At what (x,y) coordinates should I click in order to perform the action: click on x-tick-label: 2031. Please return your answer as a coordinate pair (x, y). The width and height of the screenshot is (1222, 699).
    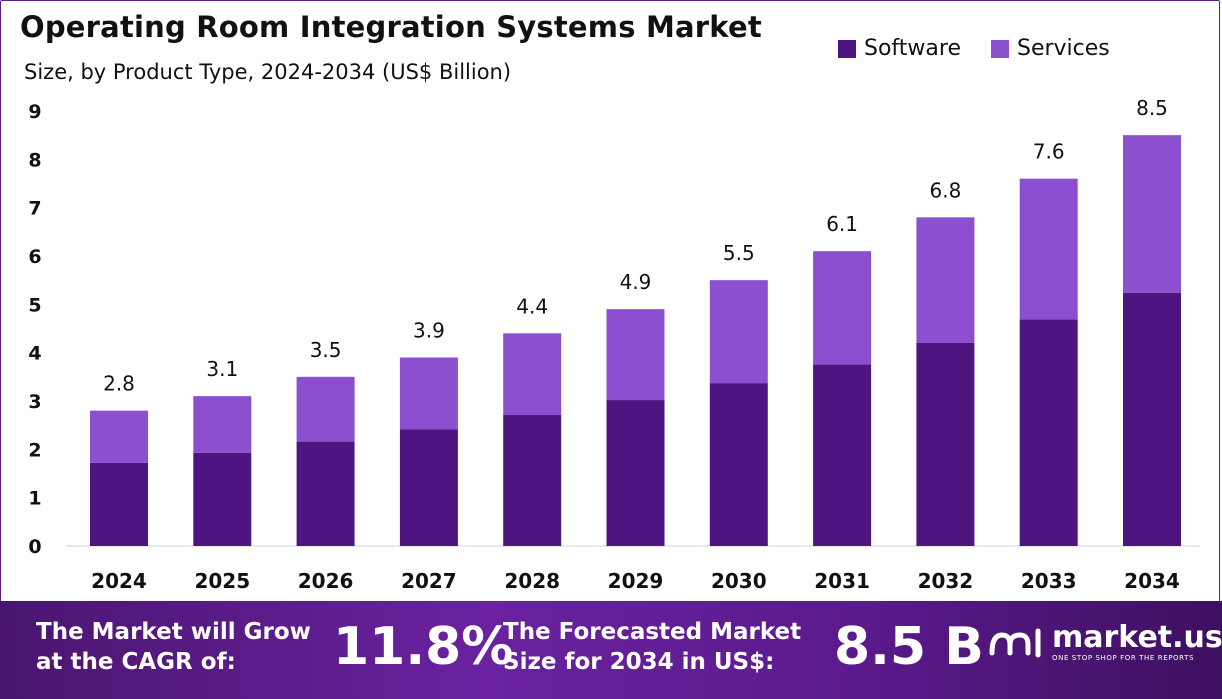
    Looking at the image, I should click on (842, 581).